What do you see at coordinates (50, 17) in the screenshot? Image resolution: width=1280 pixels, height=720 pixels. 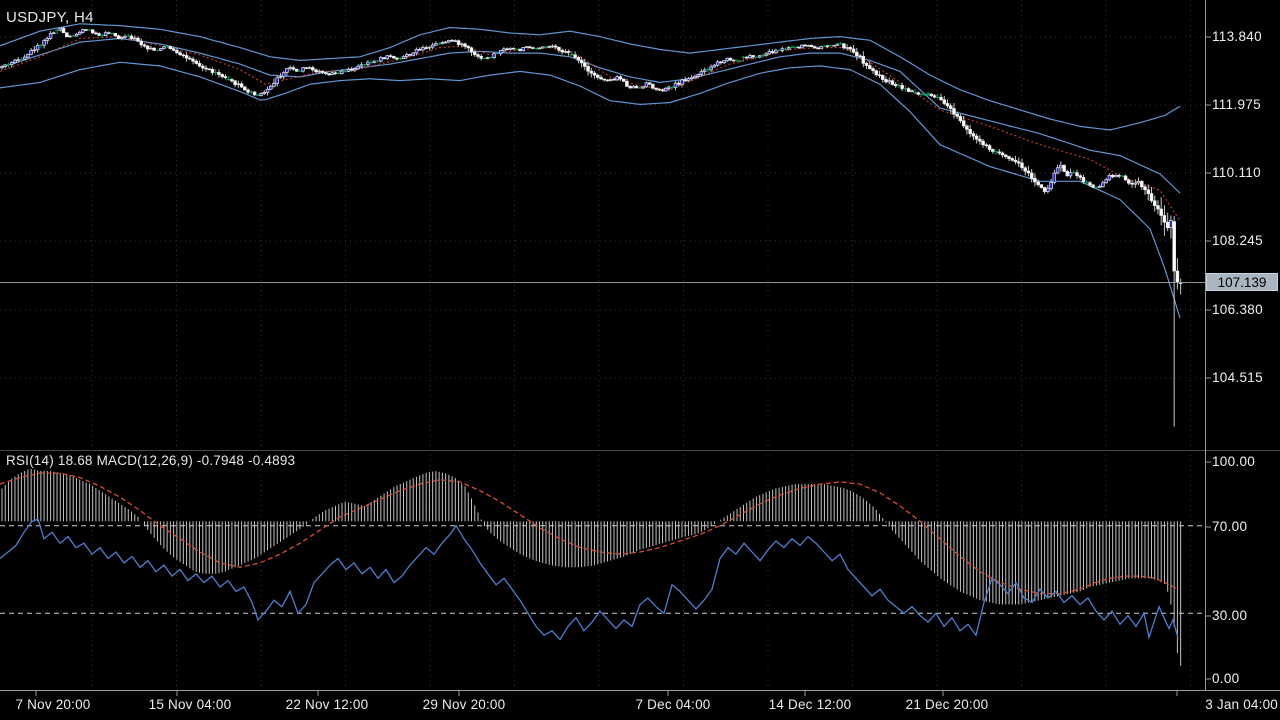 I see `symbol-period-label: USDJPY, H4` at bounding box center [50, 17].